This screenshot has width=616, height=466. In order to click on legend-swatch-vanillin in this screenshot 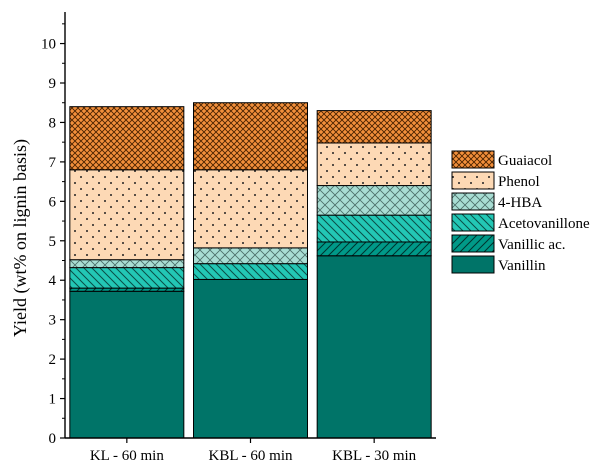, I will do `click(473, 264)`.